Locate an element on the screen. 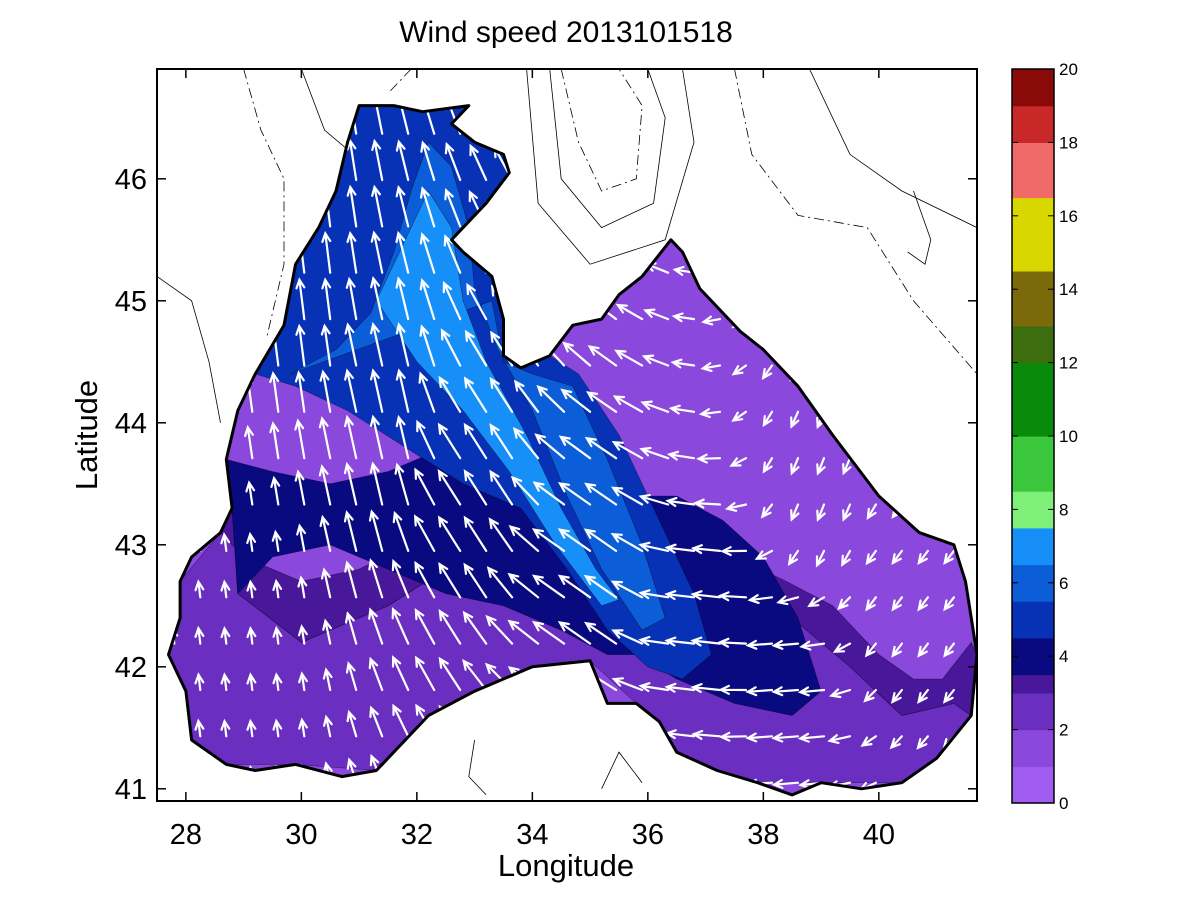 The width and height of the screenshot is (1201, 901). x-tick-label: 32 is located at coordinates (417, 835).